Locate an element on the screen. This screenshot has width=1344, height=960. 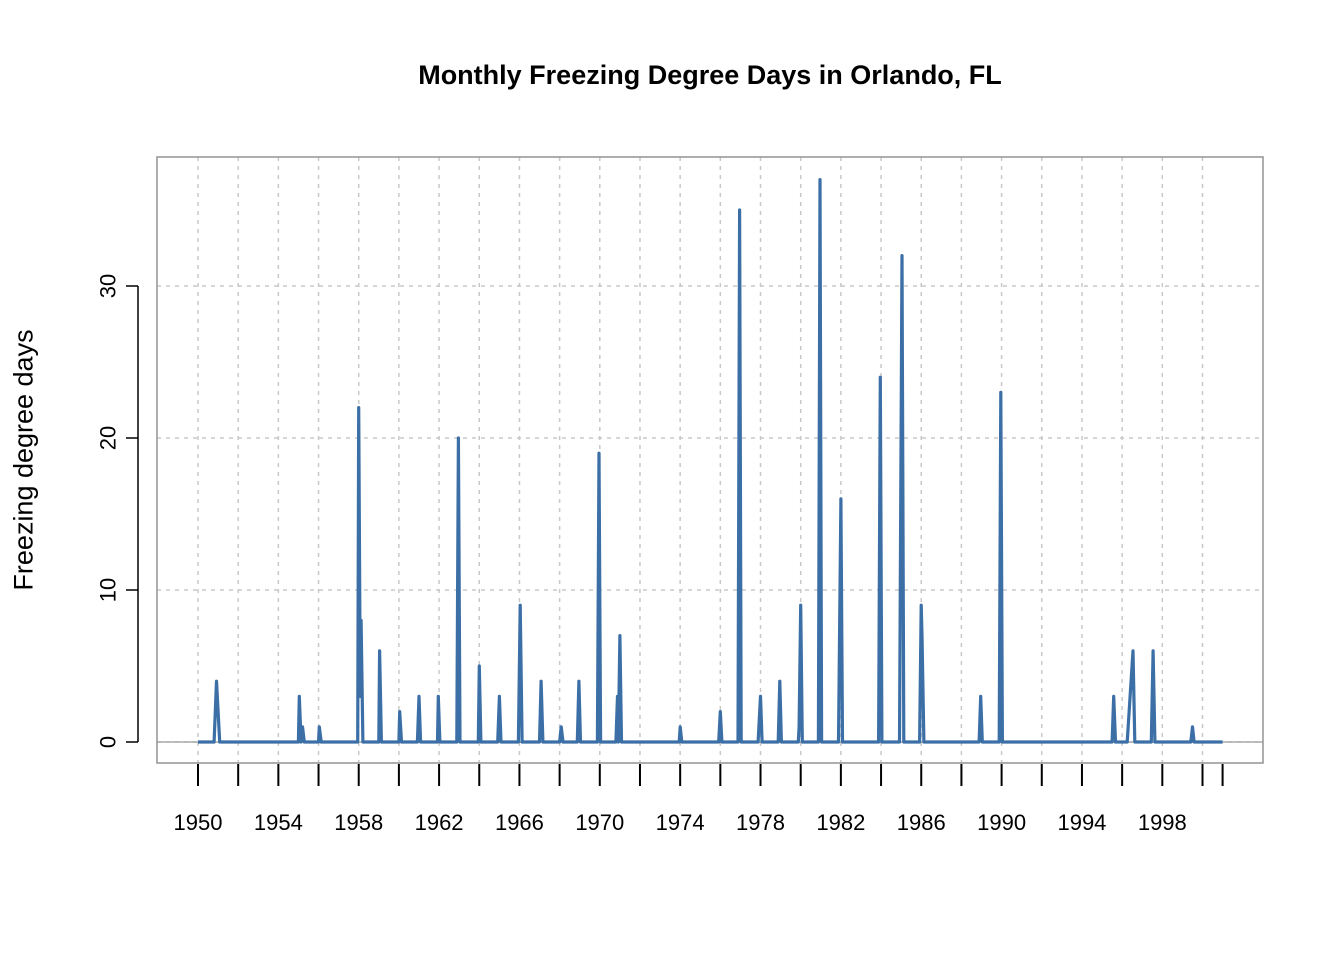
x-tick-label-1990: 1990 is located at coordinates (1001, 822).